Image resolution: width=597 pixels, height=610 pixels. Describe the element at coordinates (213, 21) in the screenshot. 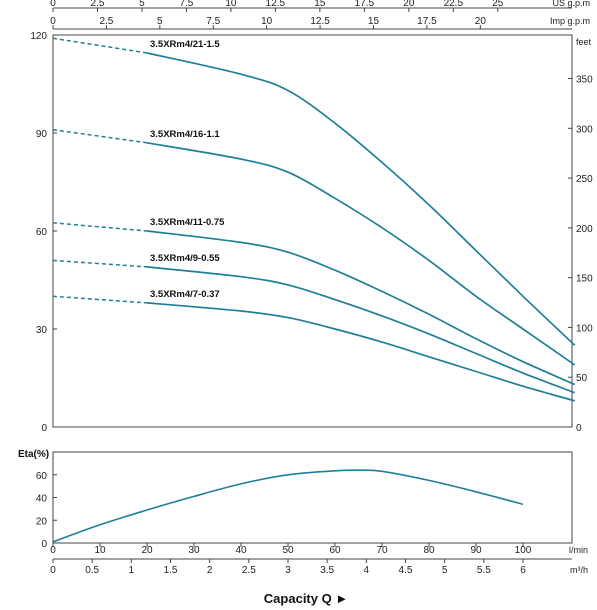

I see `imp-gpm-tick-label: 7.5` at that location.